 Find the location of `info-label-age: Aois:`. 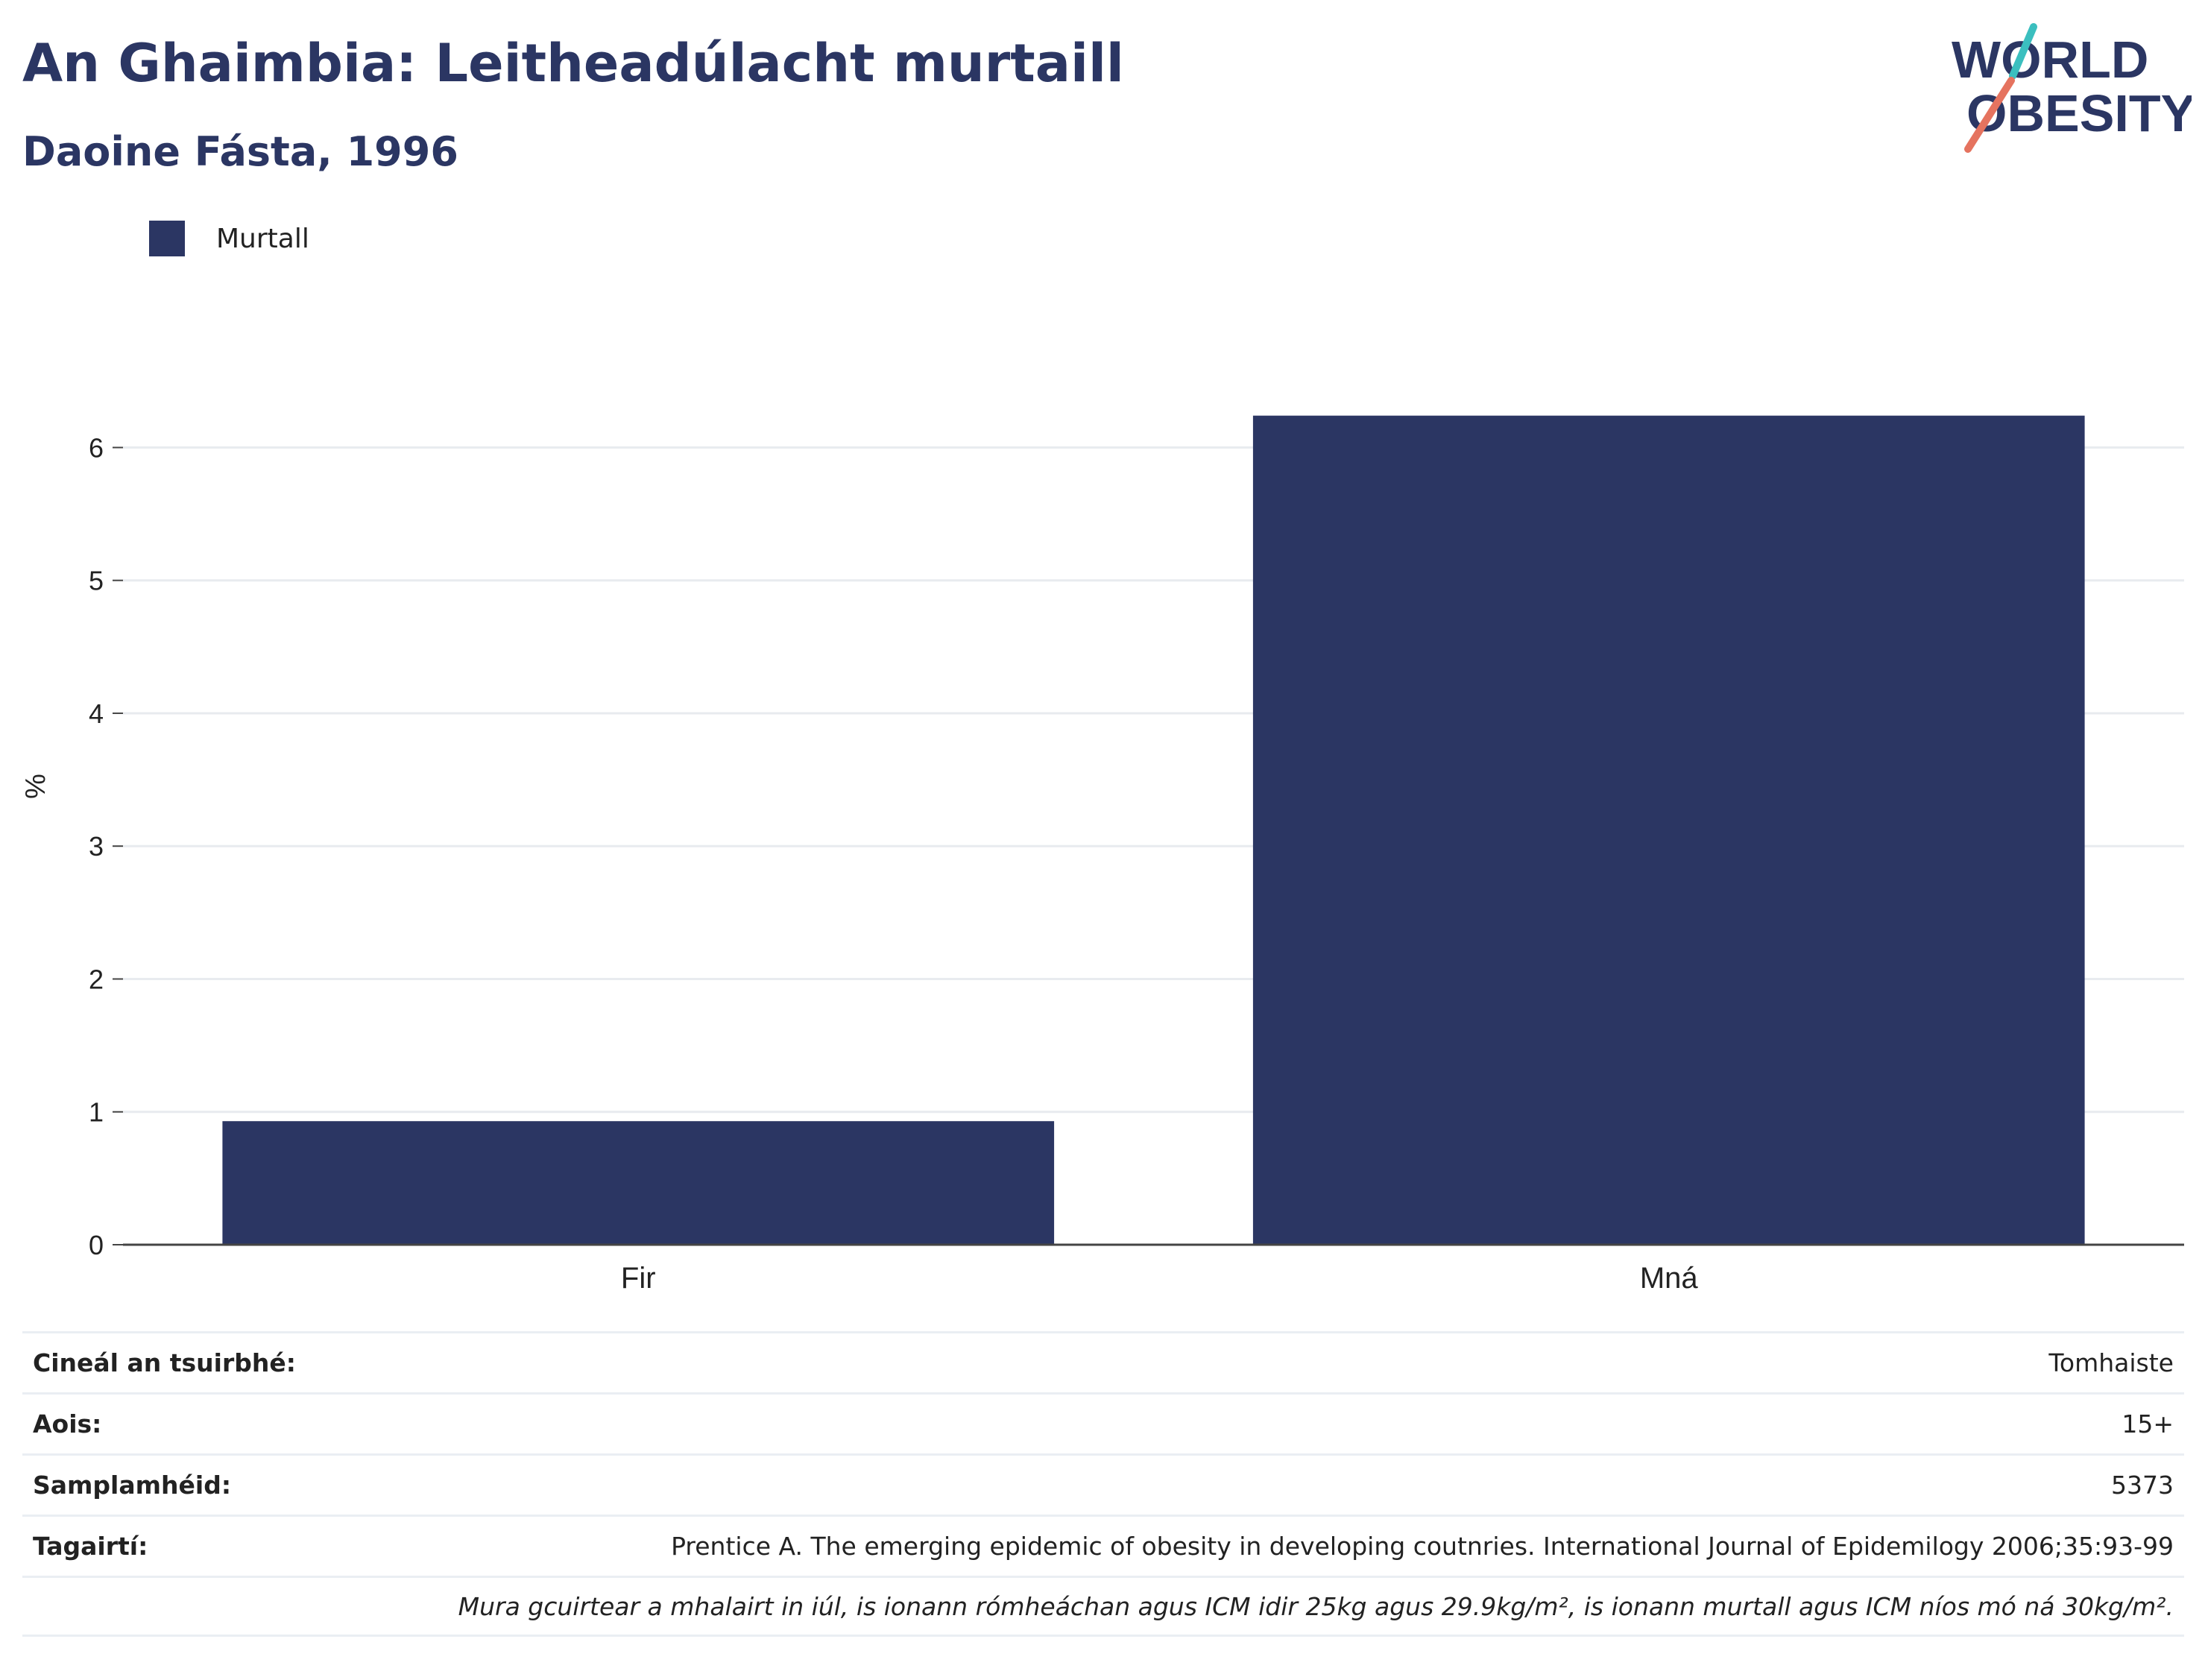

info-label-age: Aois: is located at coordinates (67, 1424).